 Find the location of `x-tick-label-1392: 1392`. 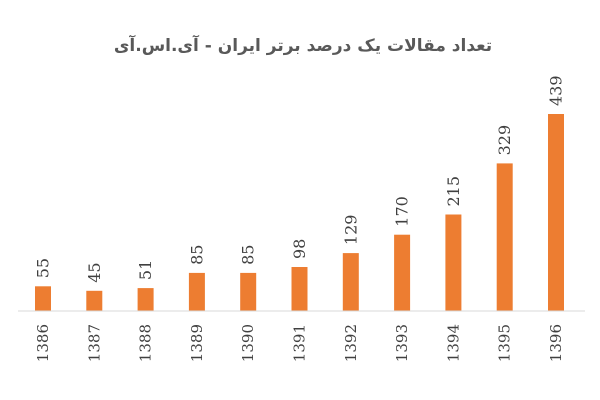

x-tick-label-1392: 1392 is located at coordinates (351, 343).